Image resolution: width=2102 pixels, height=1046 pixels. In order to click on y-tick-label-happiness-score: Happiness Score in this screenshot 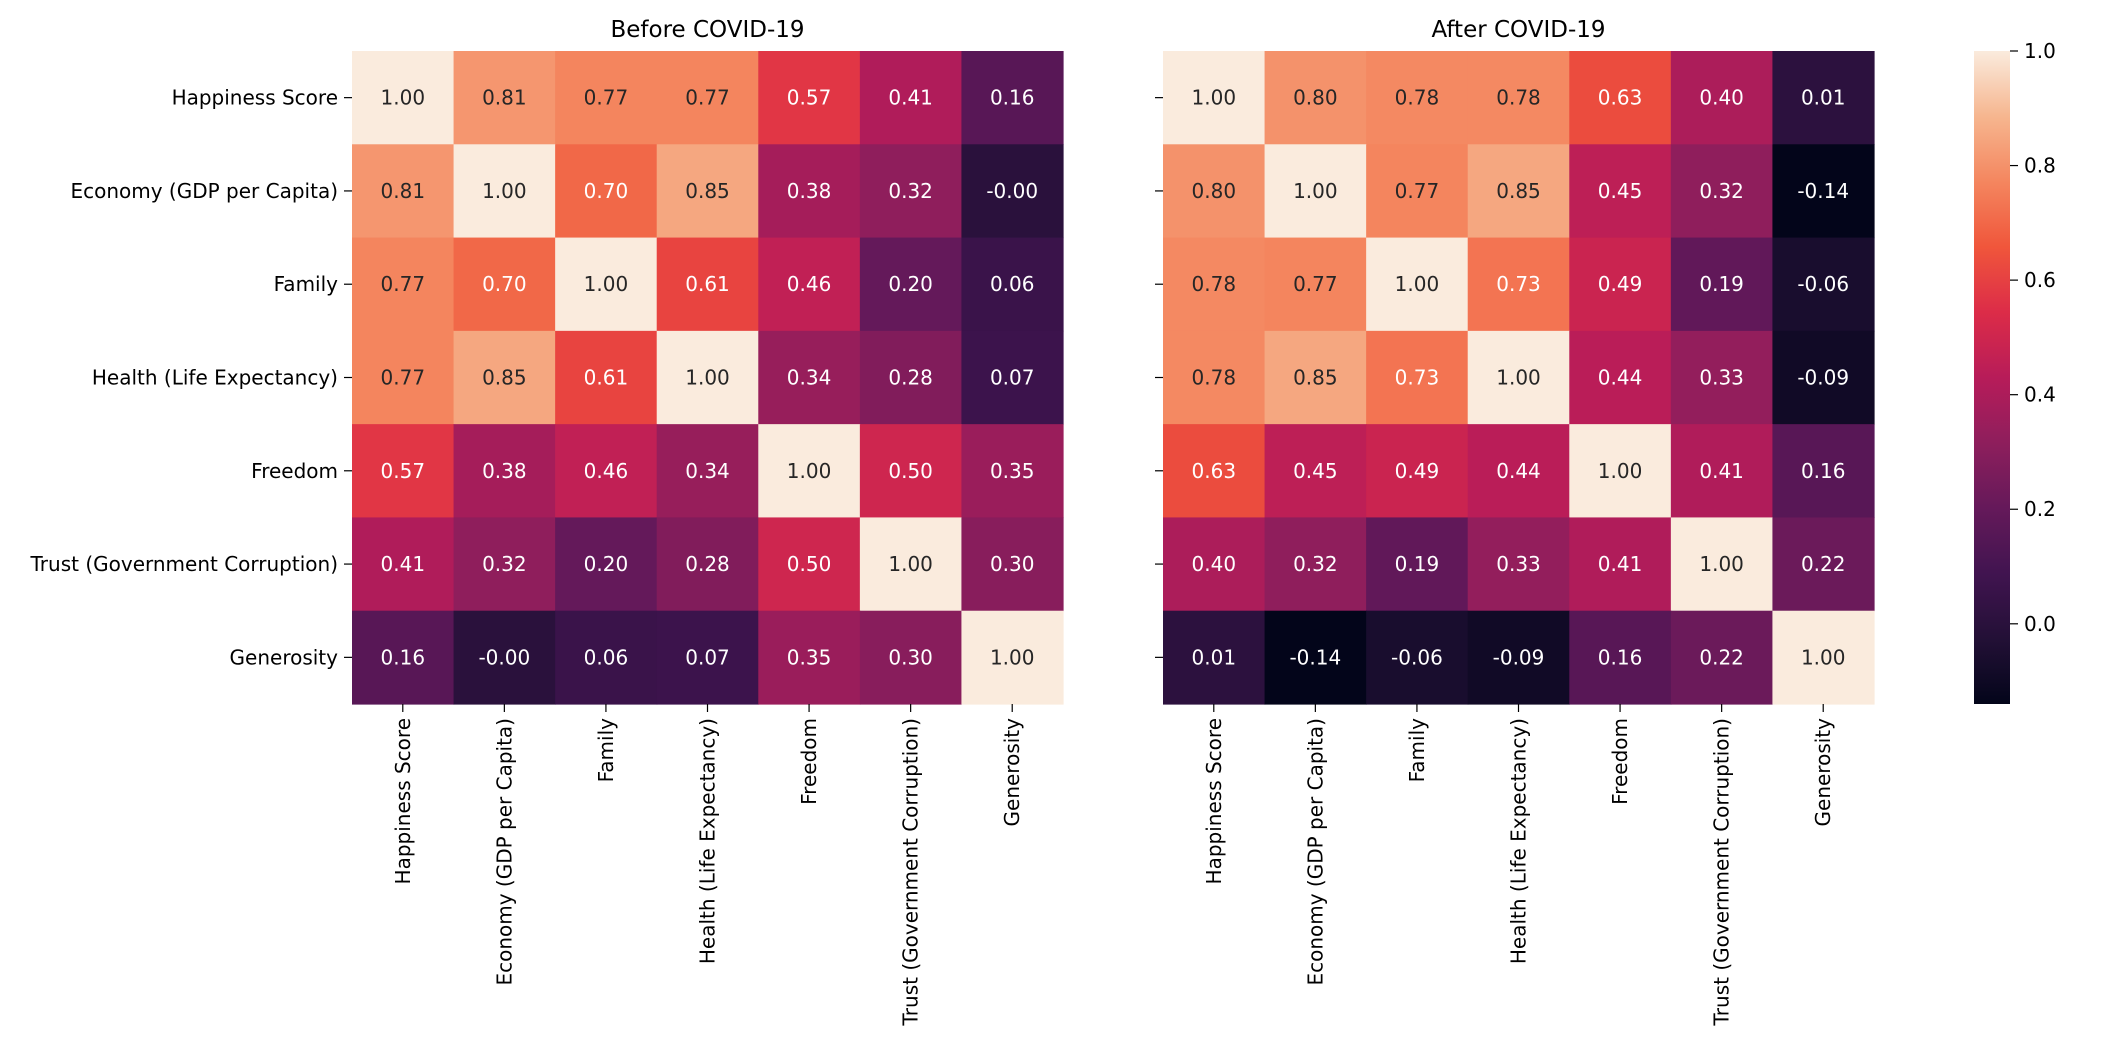, I will do `click(255, 98)`.